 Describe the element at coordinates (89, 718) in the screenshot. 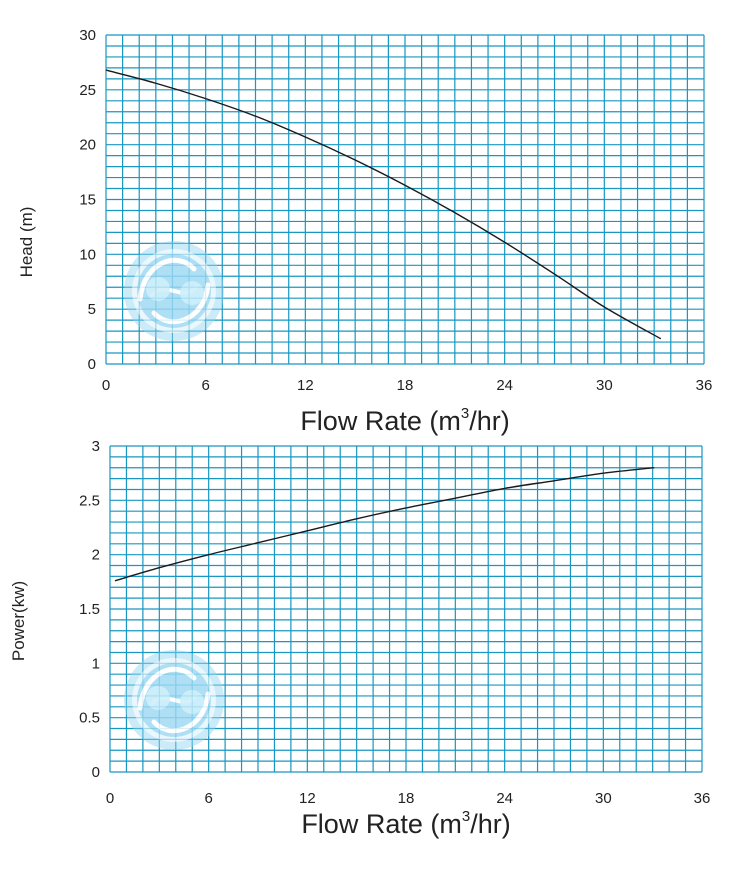

I see `y-tick-label: 0.5` at that location.